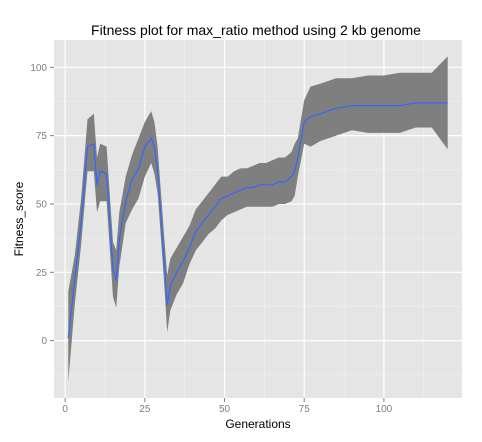 Image resolution: width=482 pixels, height=442 pixels. What do you see at coordinates (145, 409) in the screenshot?
I see `x-tick-label: 25` at bounding box center [145, 409].